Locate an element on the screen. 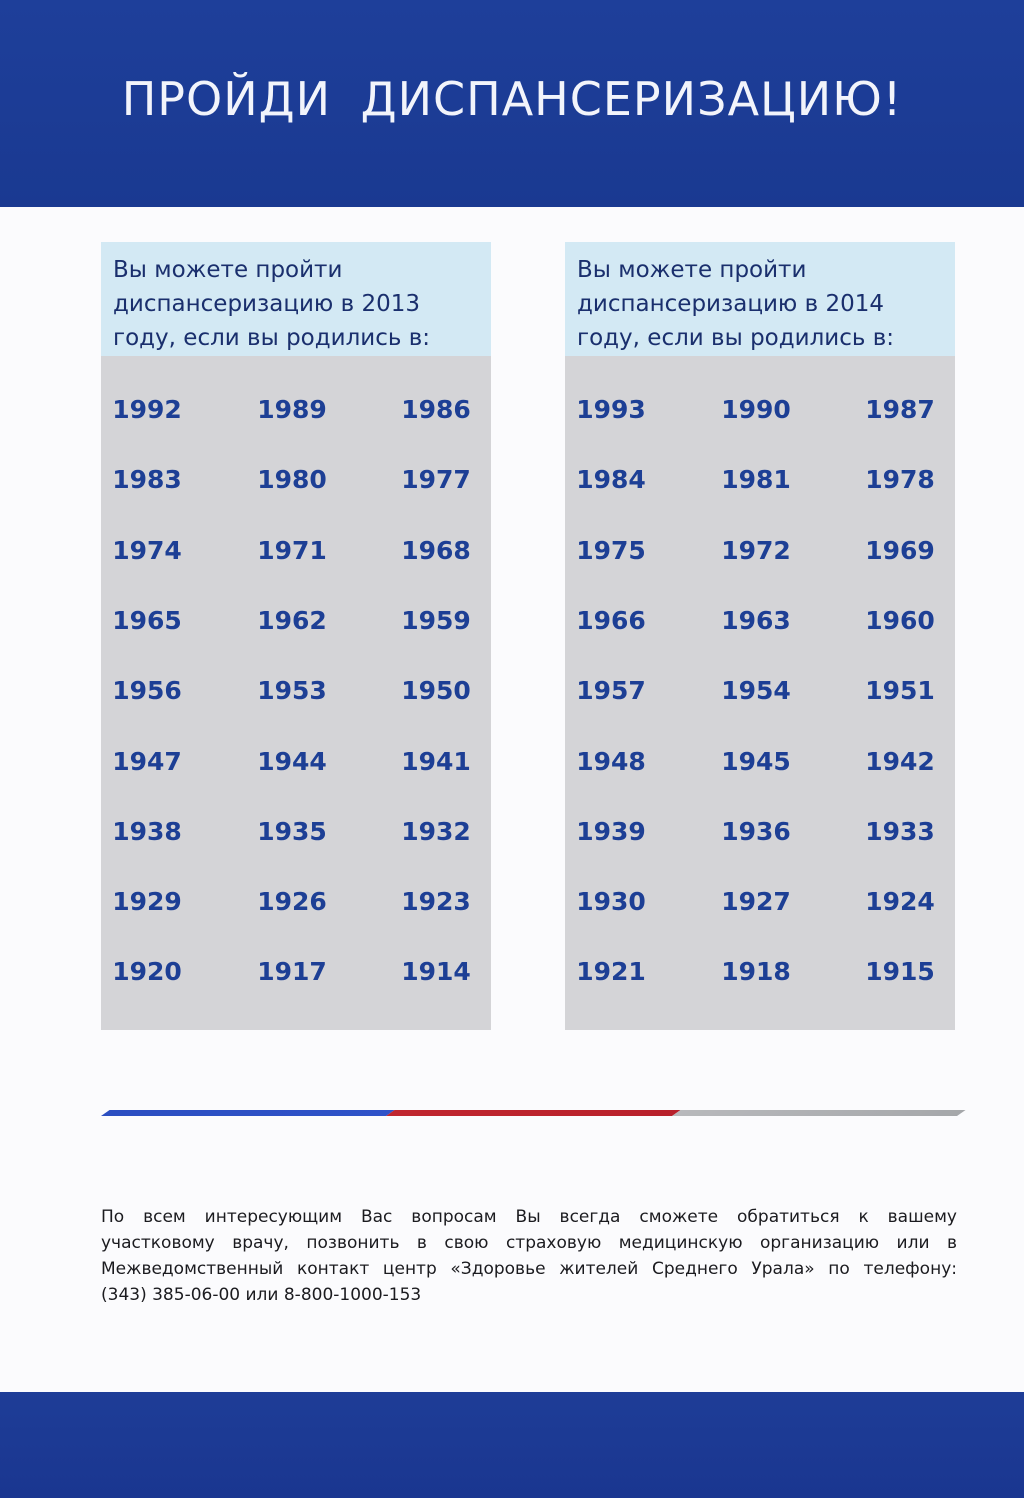 Image resolution: width=1024 pixels, height=1498 pixels. page-title: ПРОЙДИ ДИСПАНСЕРИЗАЦИЮ! is located at coordinates (512, 99).